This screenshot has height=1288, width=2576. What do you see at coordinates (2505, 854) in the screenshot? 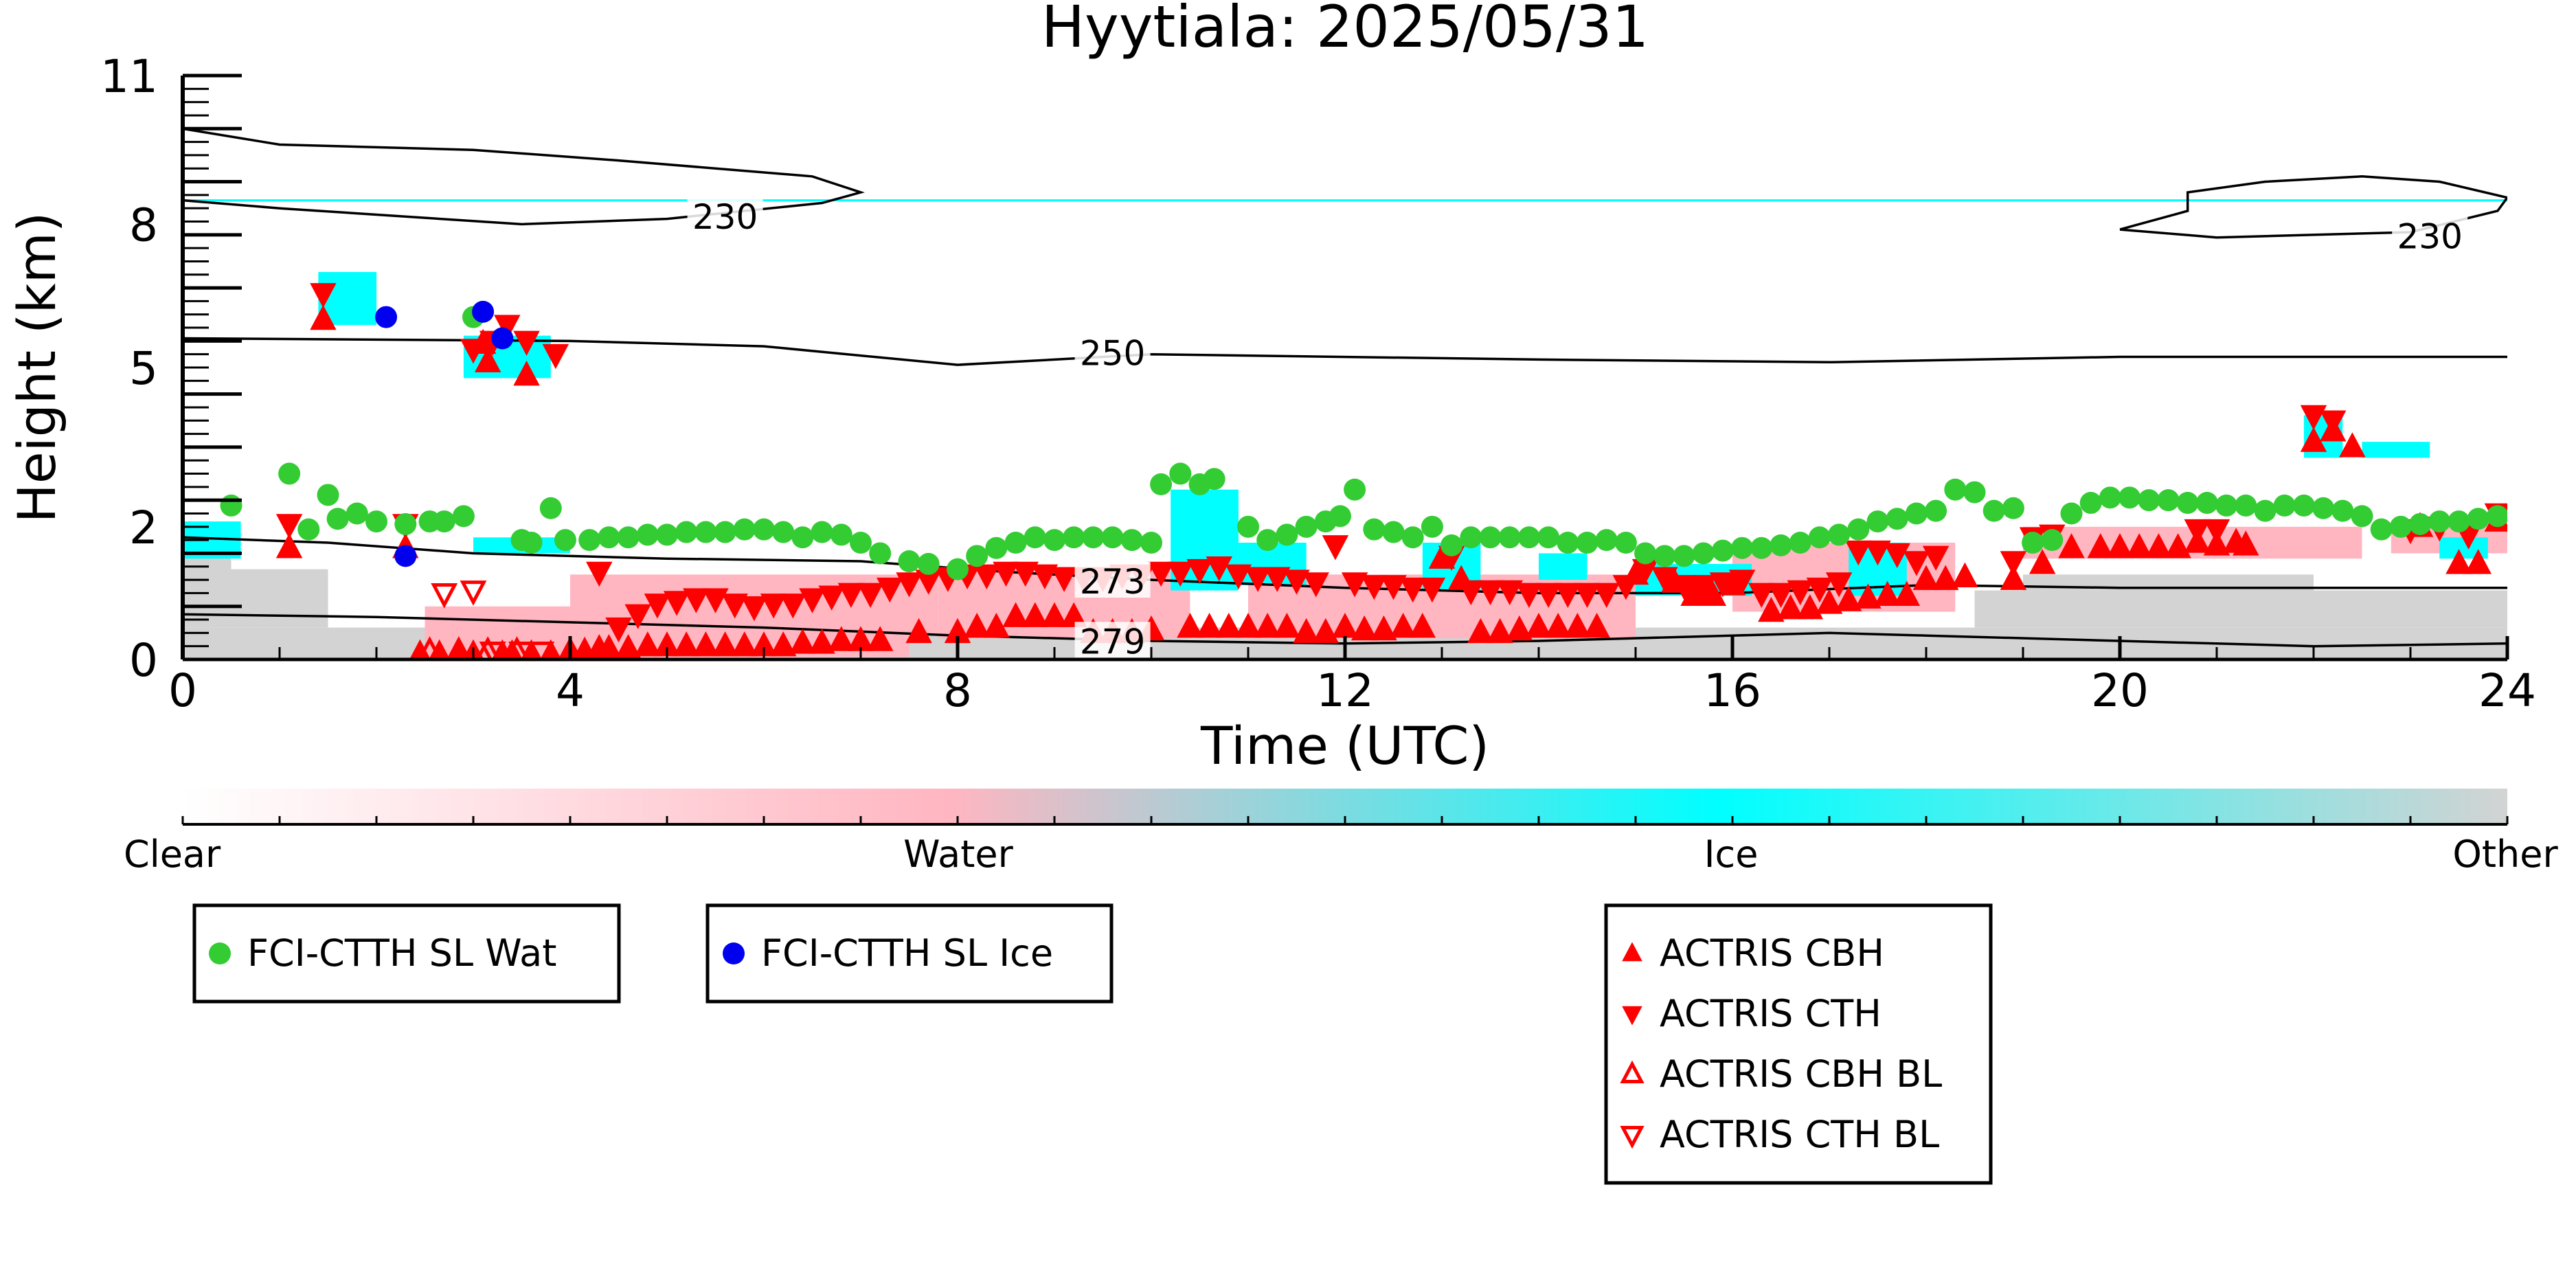
I see `colorbar-label: Other` at bounding box center [2505, 854].